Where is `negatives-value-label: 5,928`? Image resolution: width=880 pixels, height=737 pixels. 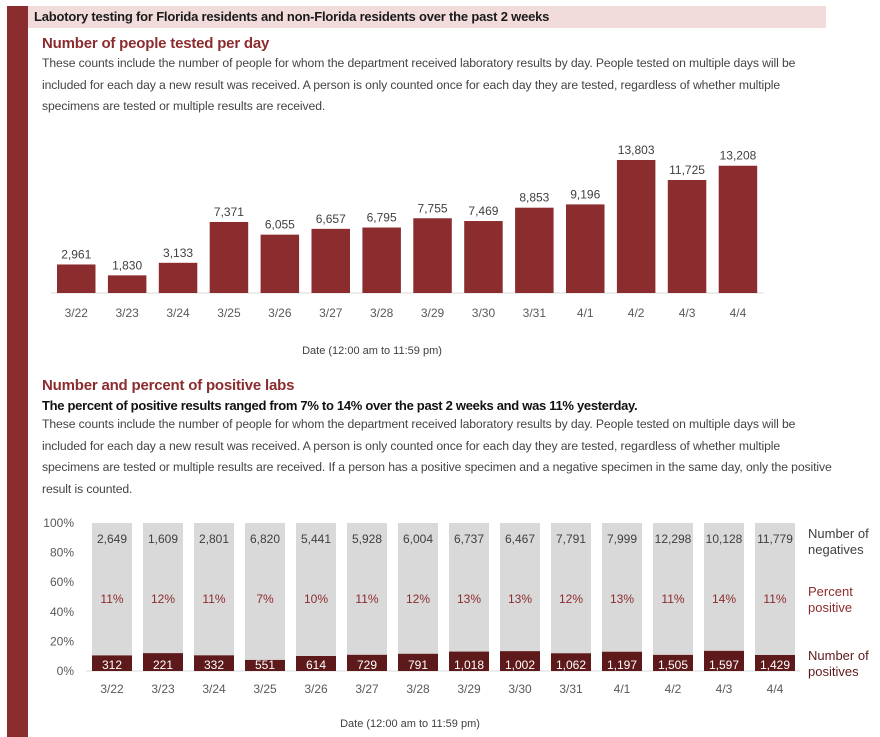 negatives-value-label: 5,928 is located at coordinates (367, 539).